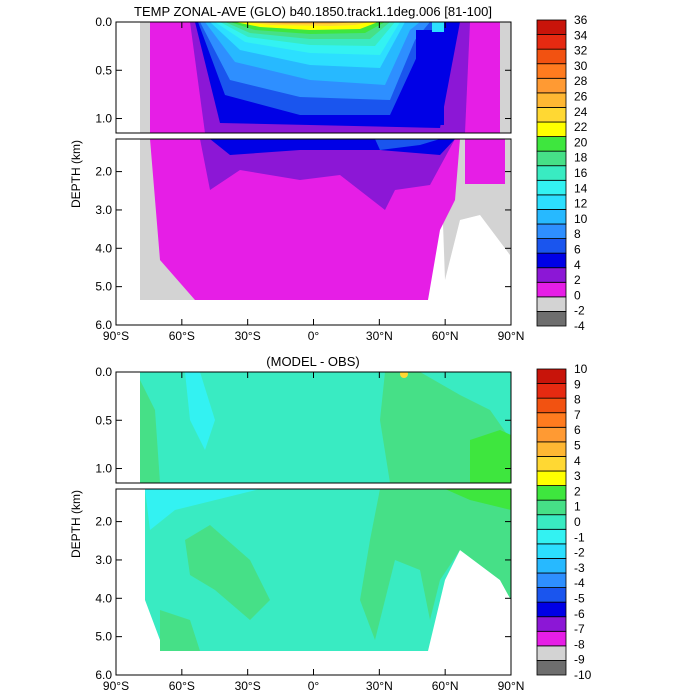 The image size is (700, 700). What do you see at coordinates (76, 524) in the screenshot?
I see `difference-ylabel: DEPTH (km)` at bounding box center [76, 524].